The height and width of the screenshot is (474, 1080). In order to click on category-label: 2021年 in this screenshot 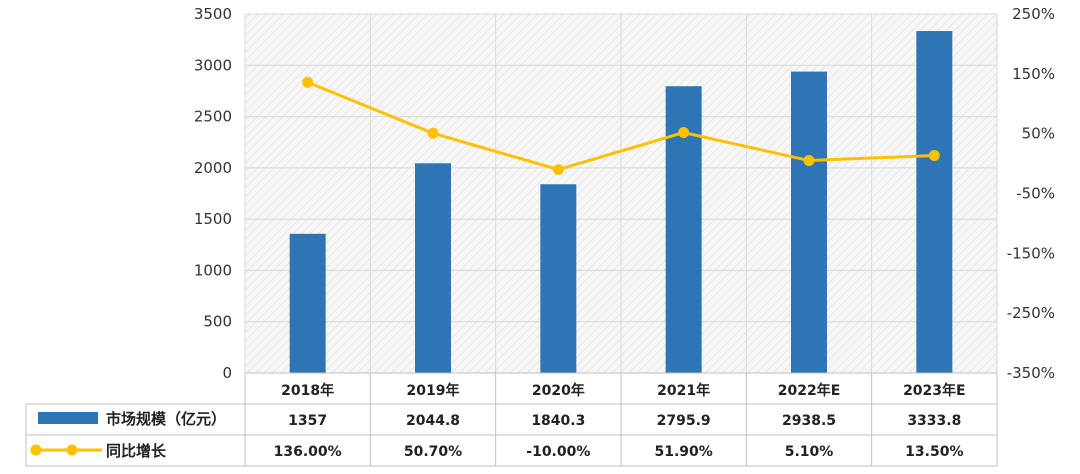, I will do `click(683, 390)`.